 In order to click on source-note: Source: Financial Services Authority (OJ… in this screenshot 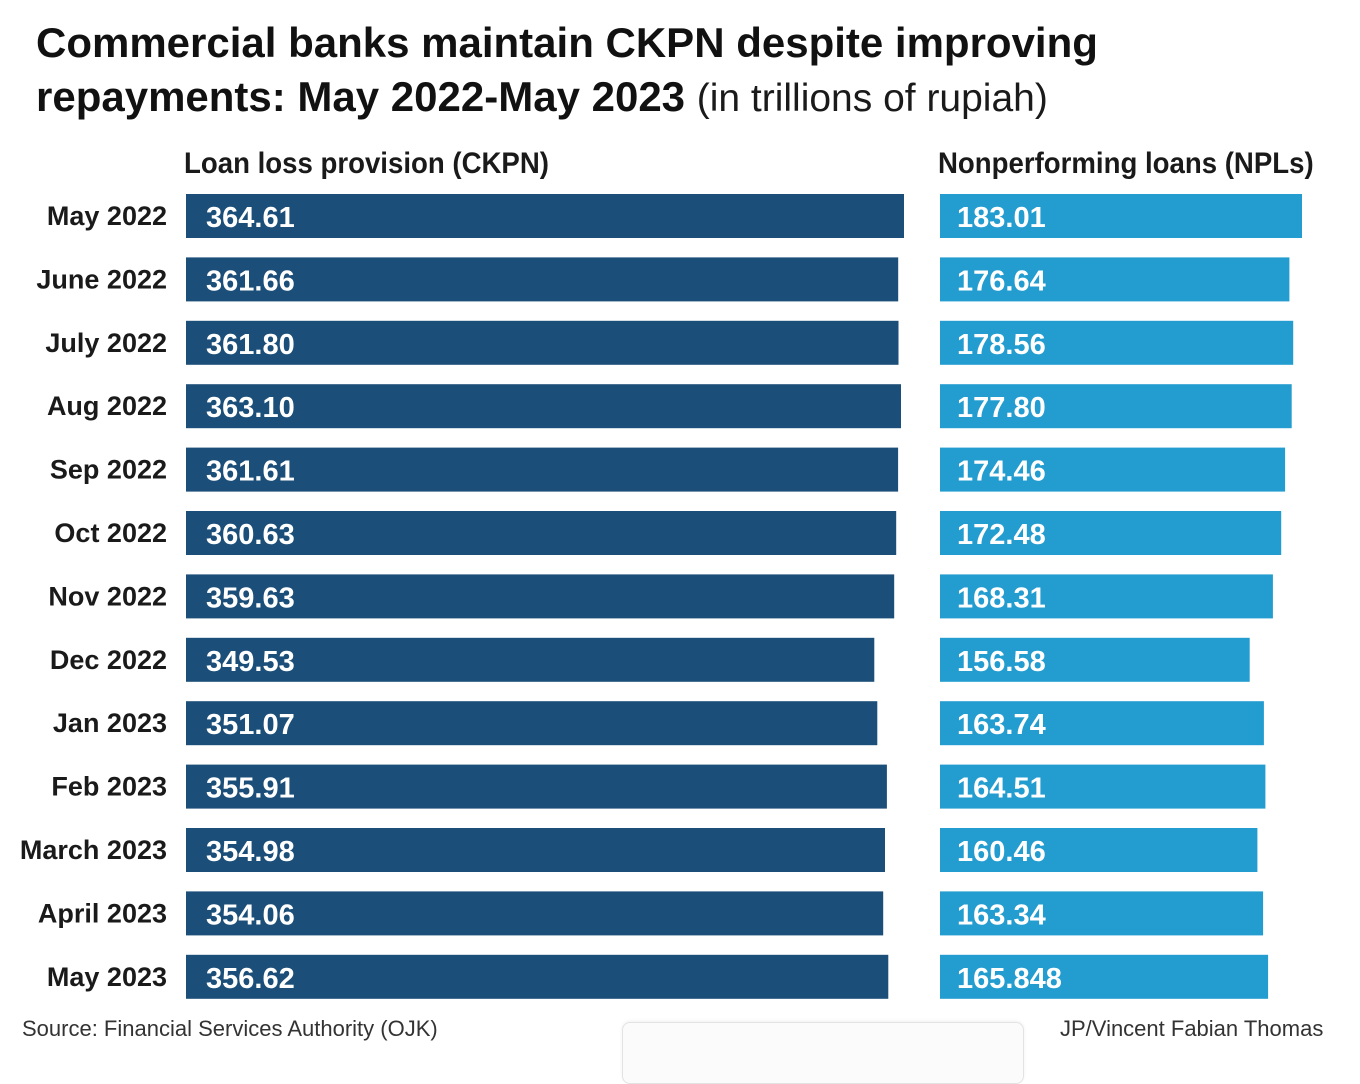, I will do `click(230, 1028)`.